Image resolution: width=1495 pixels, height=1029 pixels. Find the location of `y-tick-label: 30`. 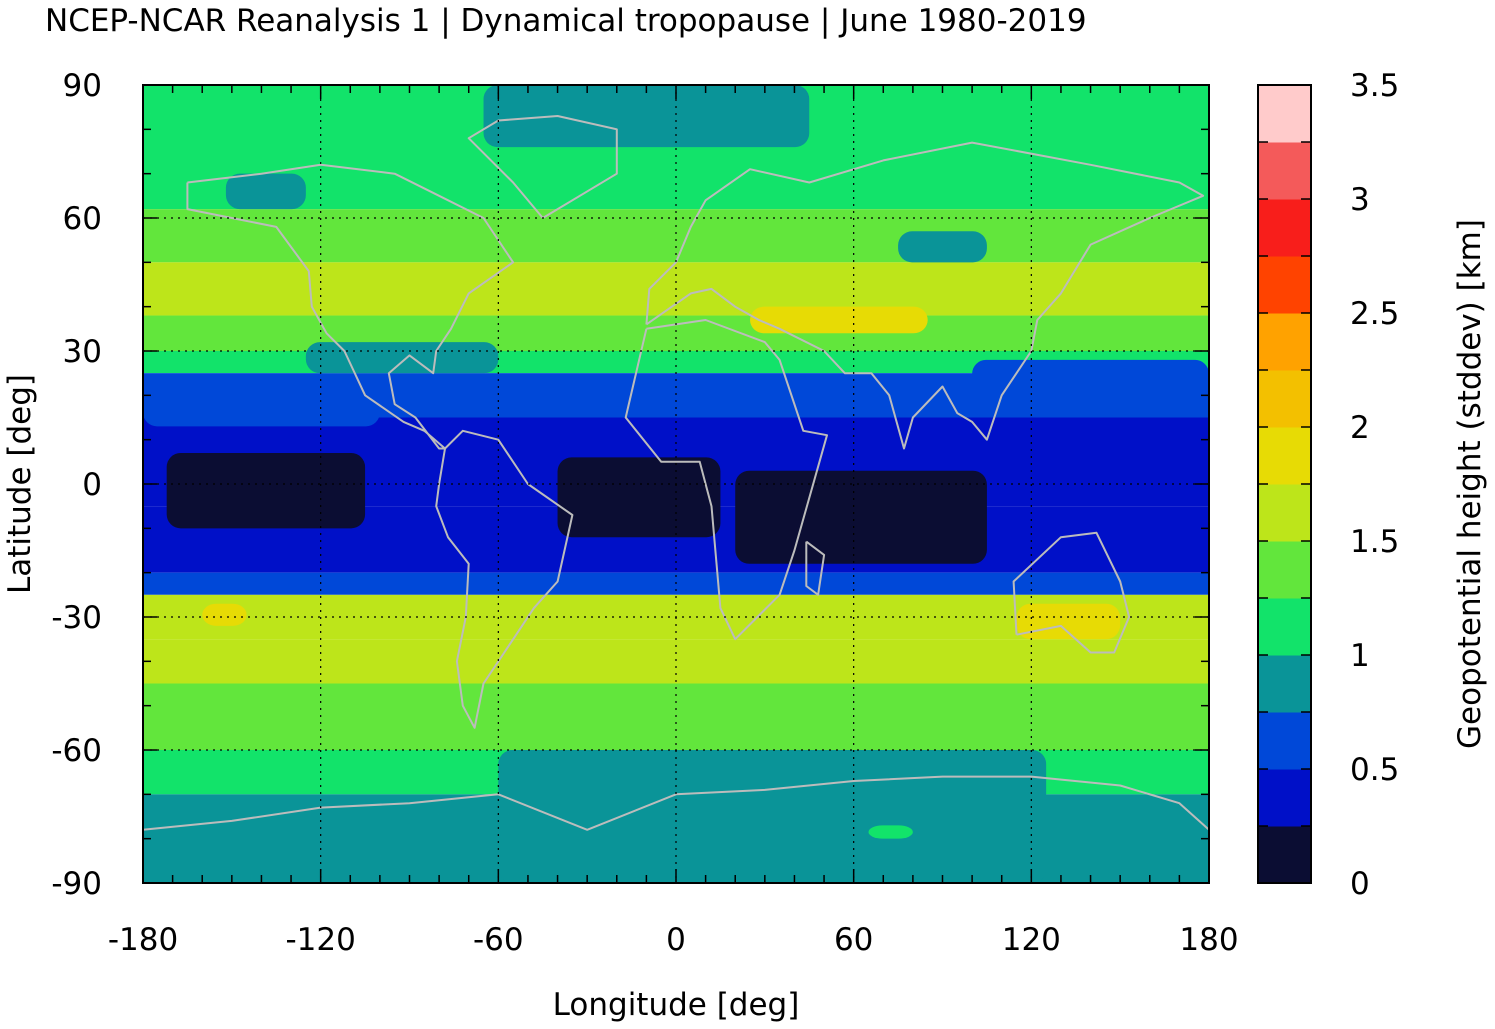

y-tick-label: 30 is located at coordinates (82, 352).